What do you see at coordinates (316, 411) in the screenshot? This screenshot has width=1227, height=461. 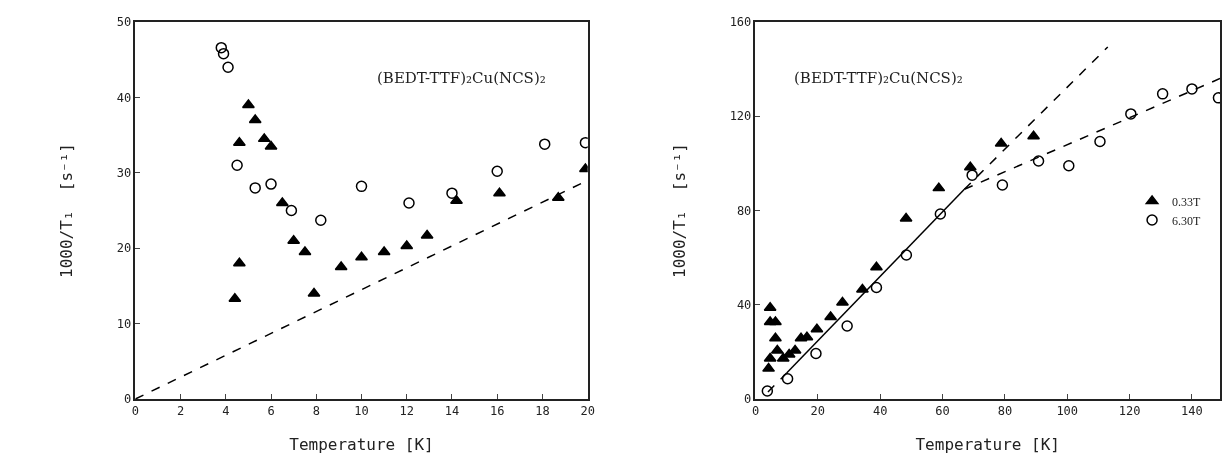 I see `x-tick-label: 8` at bounding box center [316, 411].